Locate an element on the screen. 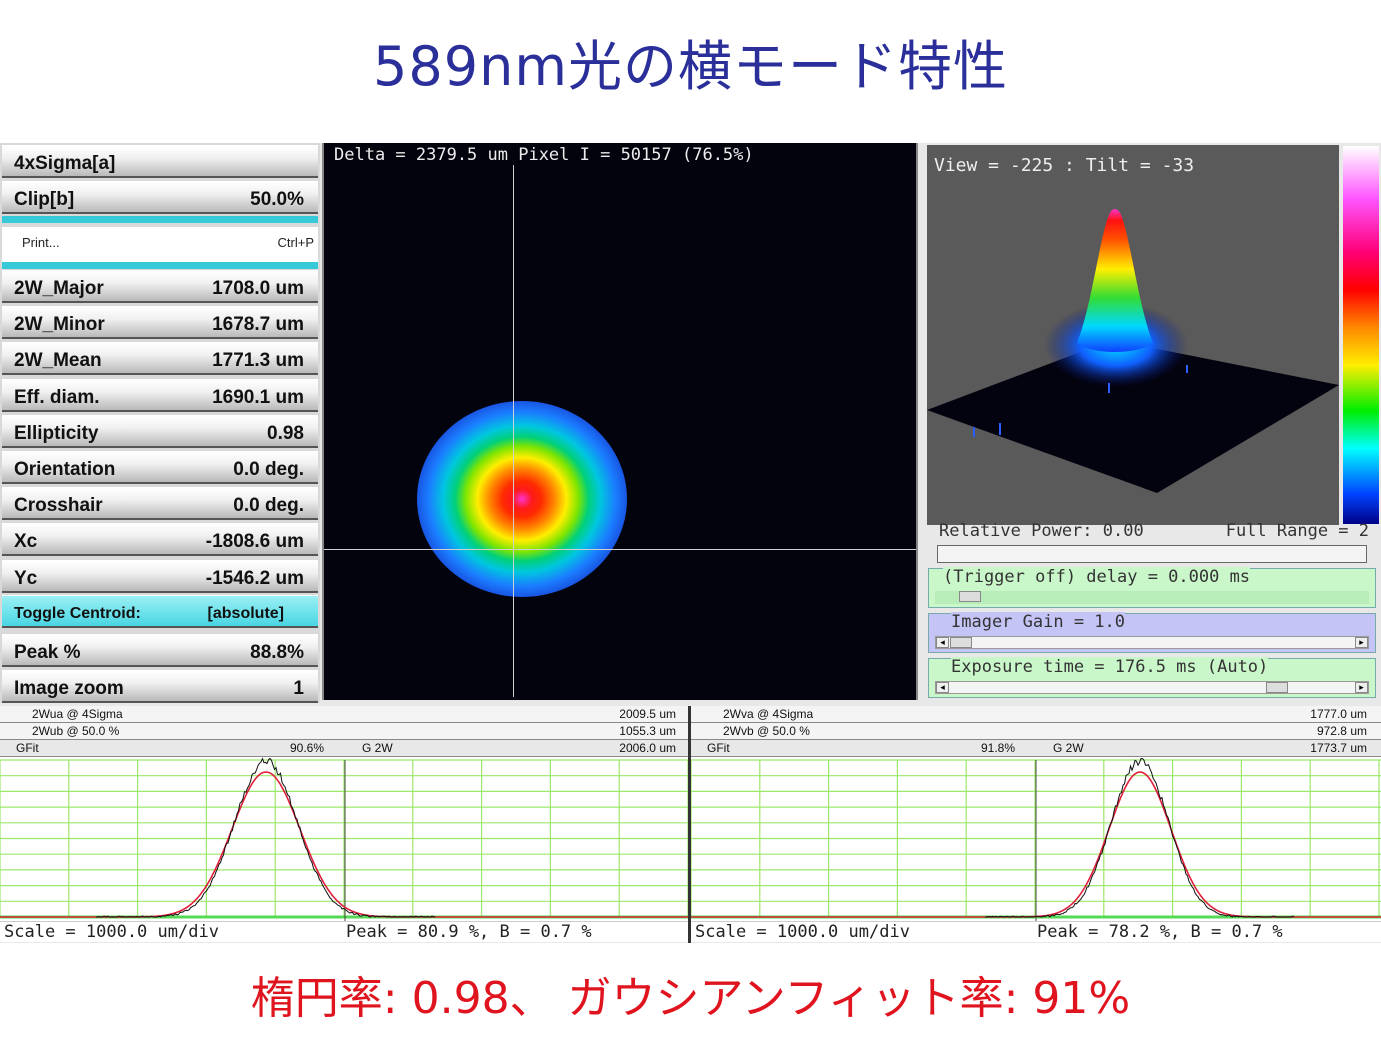 Image resolution: width=1381 pixels, height=1051 pixels. measurement-row: 2W_Minor 1678.7 um is located at coordinates (160, 323).